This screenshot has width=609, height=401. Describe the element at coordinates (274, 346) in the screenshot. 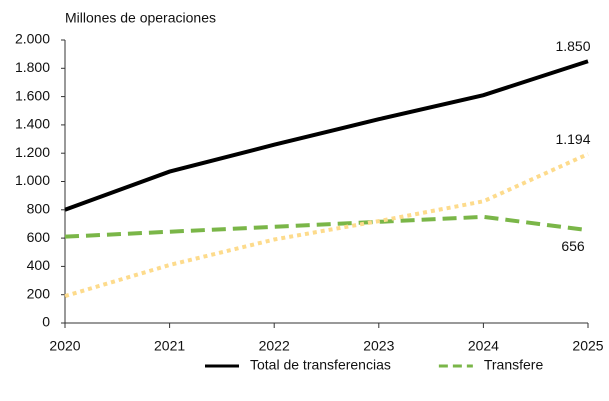

I see `x-tick-label: 2022` at that location.